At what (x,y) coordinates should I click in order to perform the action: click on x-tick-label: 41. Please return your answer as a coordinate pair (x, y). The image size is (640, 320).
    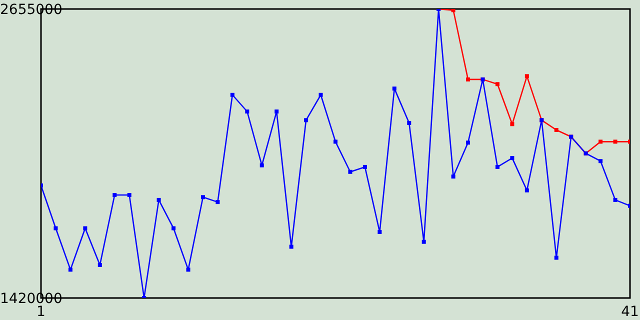
    Looking at the image, I should click on (630, 312).